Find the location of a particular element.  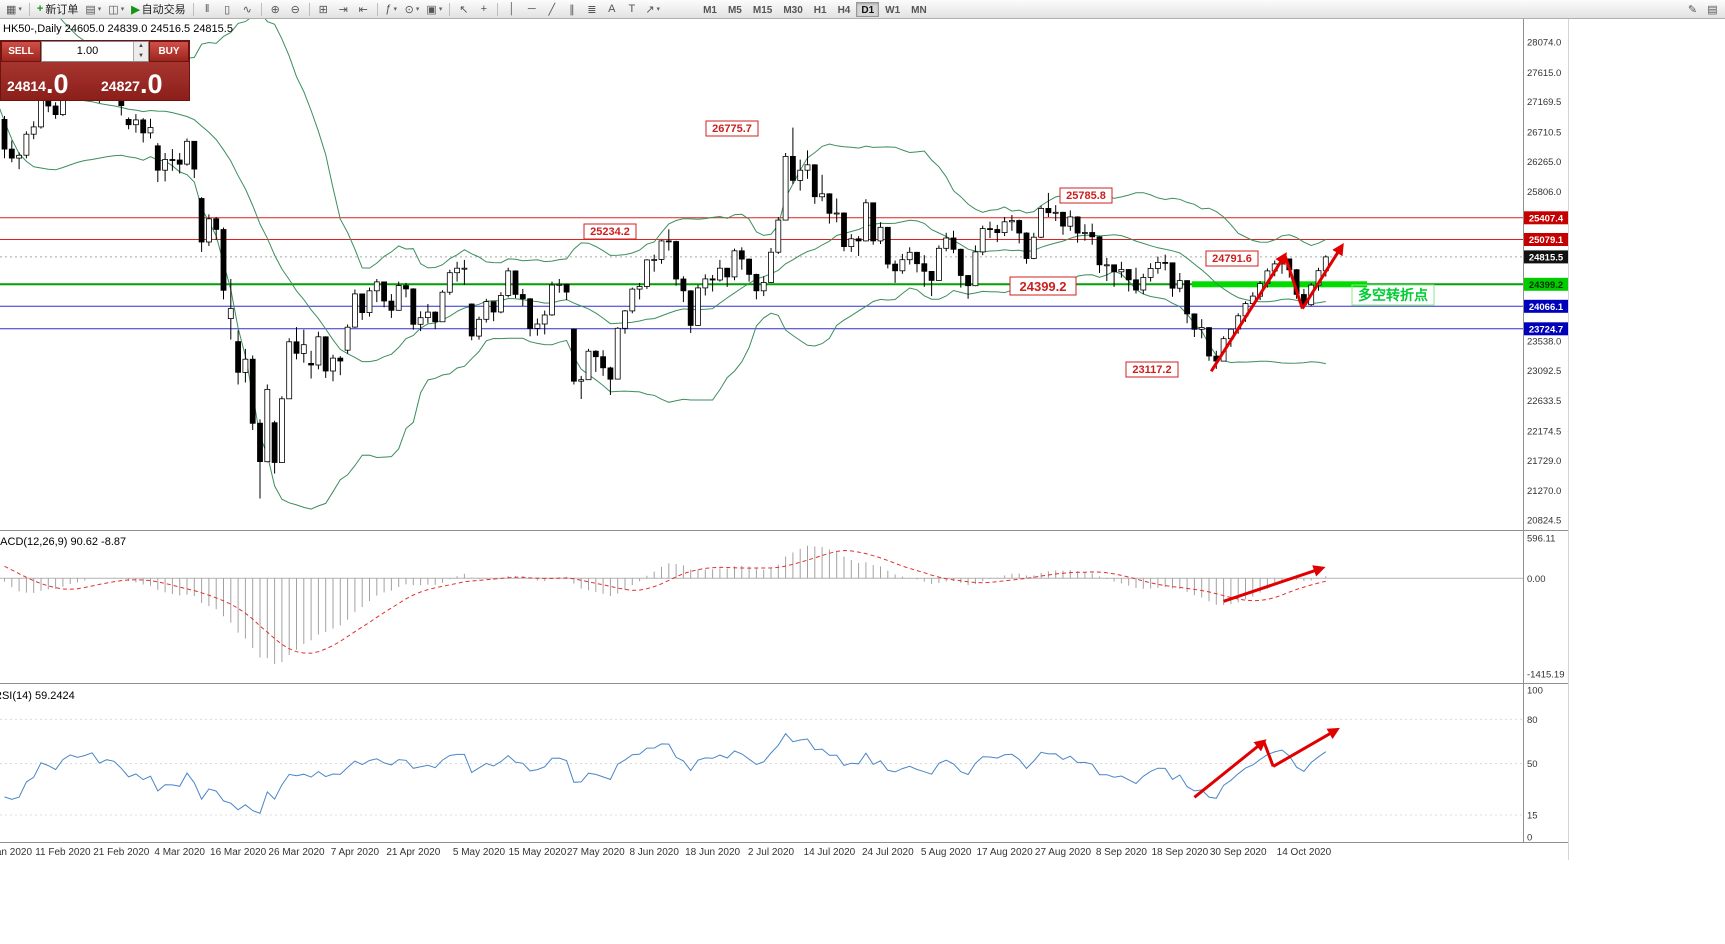

text-button: A is located at coordinates (611, 9).